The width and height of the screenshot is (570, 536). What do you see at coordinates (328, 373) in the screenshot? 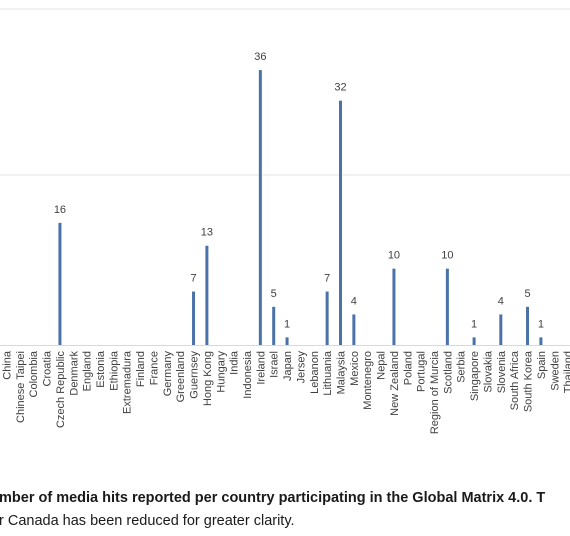
I see `tick-label: Lithuania` at bounding box center [328, 373].